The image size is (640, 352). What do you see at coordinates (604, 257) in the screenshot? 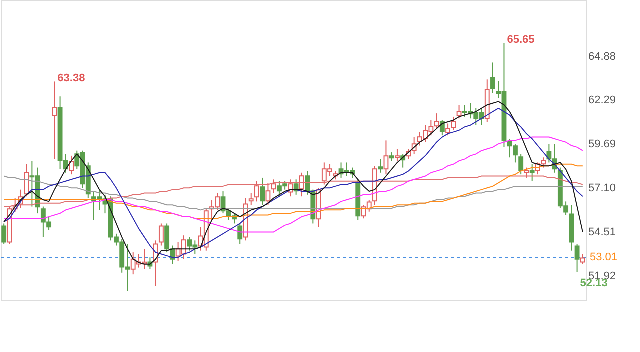
I see `ref-line-label: 53.01` at bounding box center [604, 257].